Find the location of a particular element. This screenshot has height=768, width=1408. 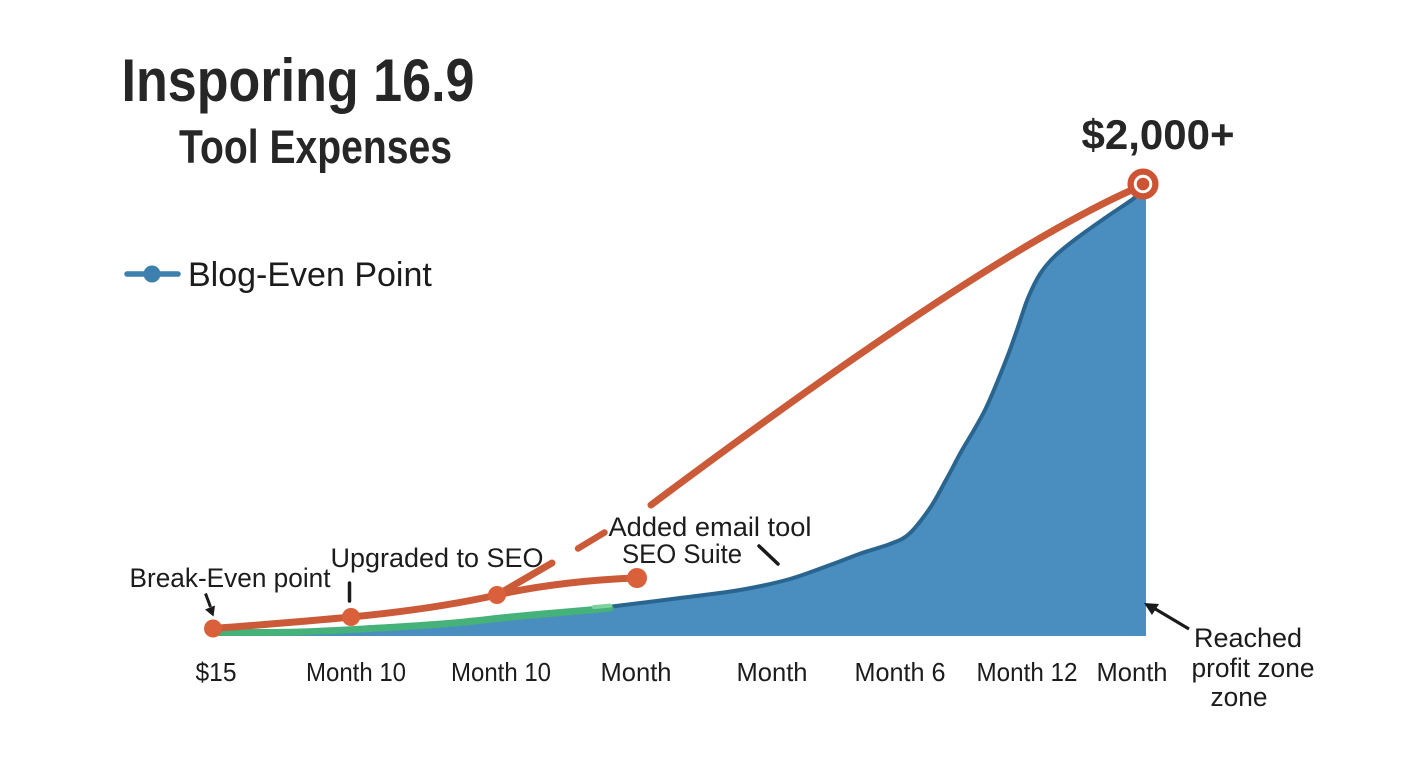

svg-text: Month 12 is located at coordinates (1027, 672).